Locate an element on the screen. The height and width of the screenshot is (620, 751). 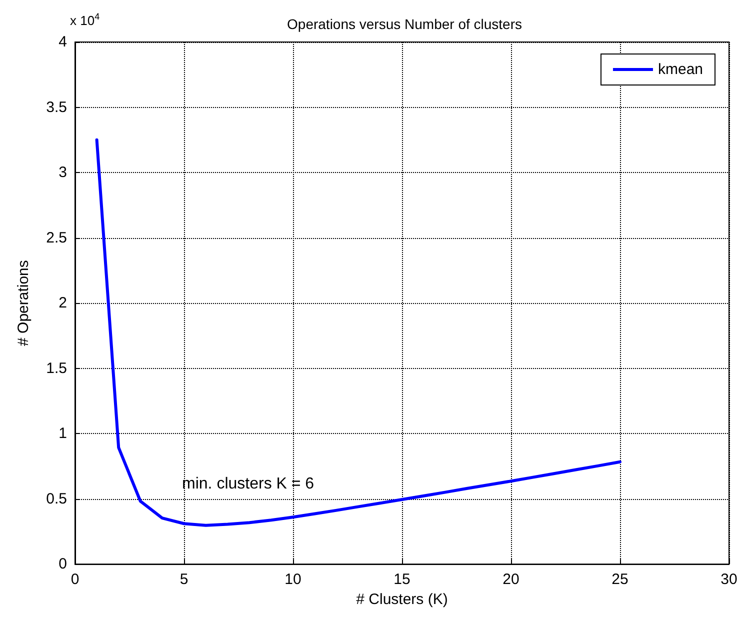
x-tick-label: 20 is located at coordinates (511, 579).